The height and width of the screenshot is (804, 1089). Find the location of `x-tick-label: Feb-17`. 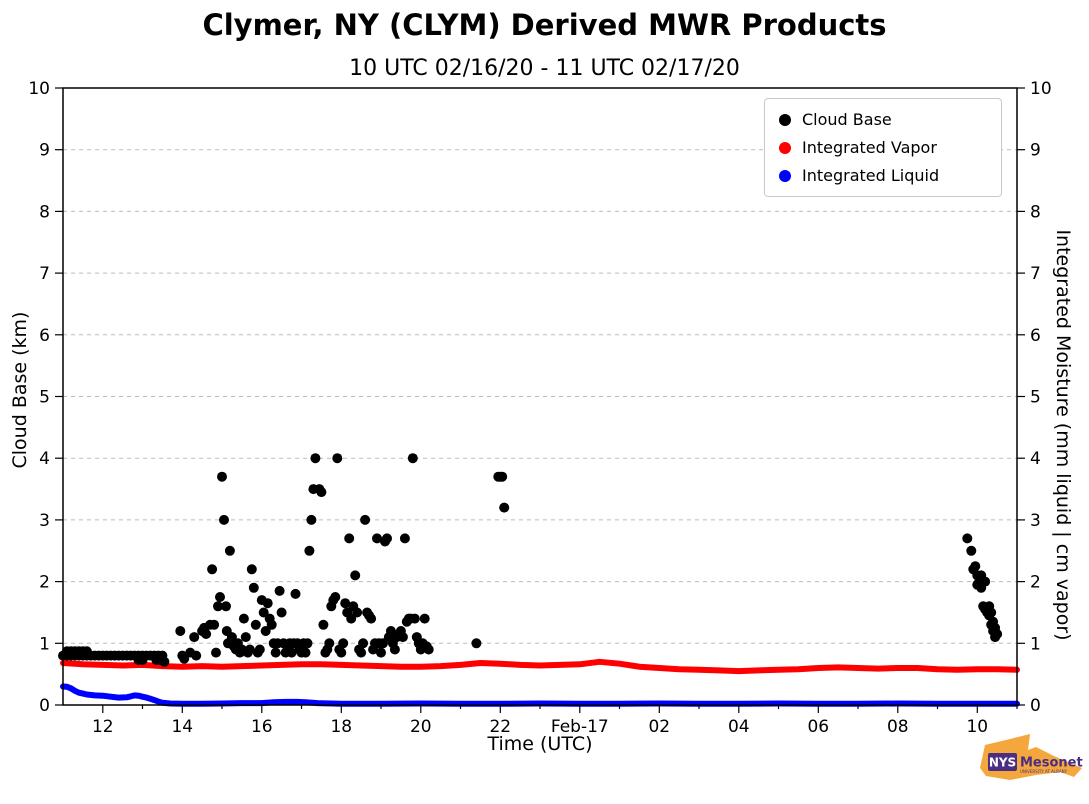

x-tick-label: Feb-17 is located at coordinates (580, 727).